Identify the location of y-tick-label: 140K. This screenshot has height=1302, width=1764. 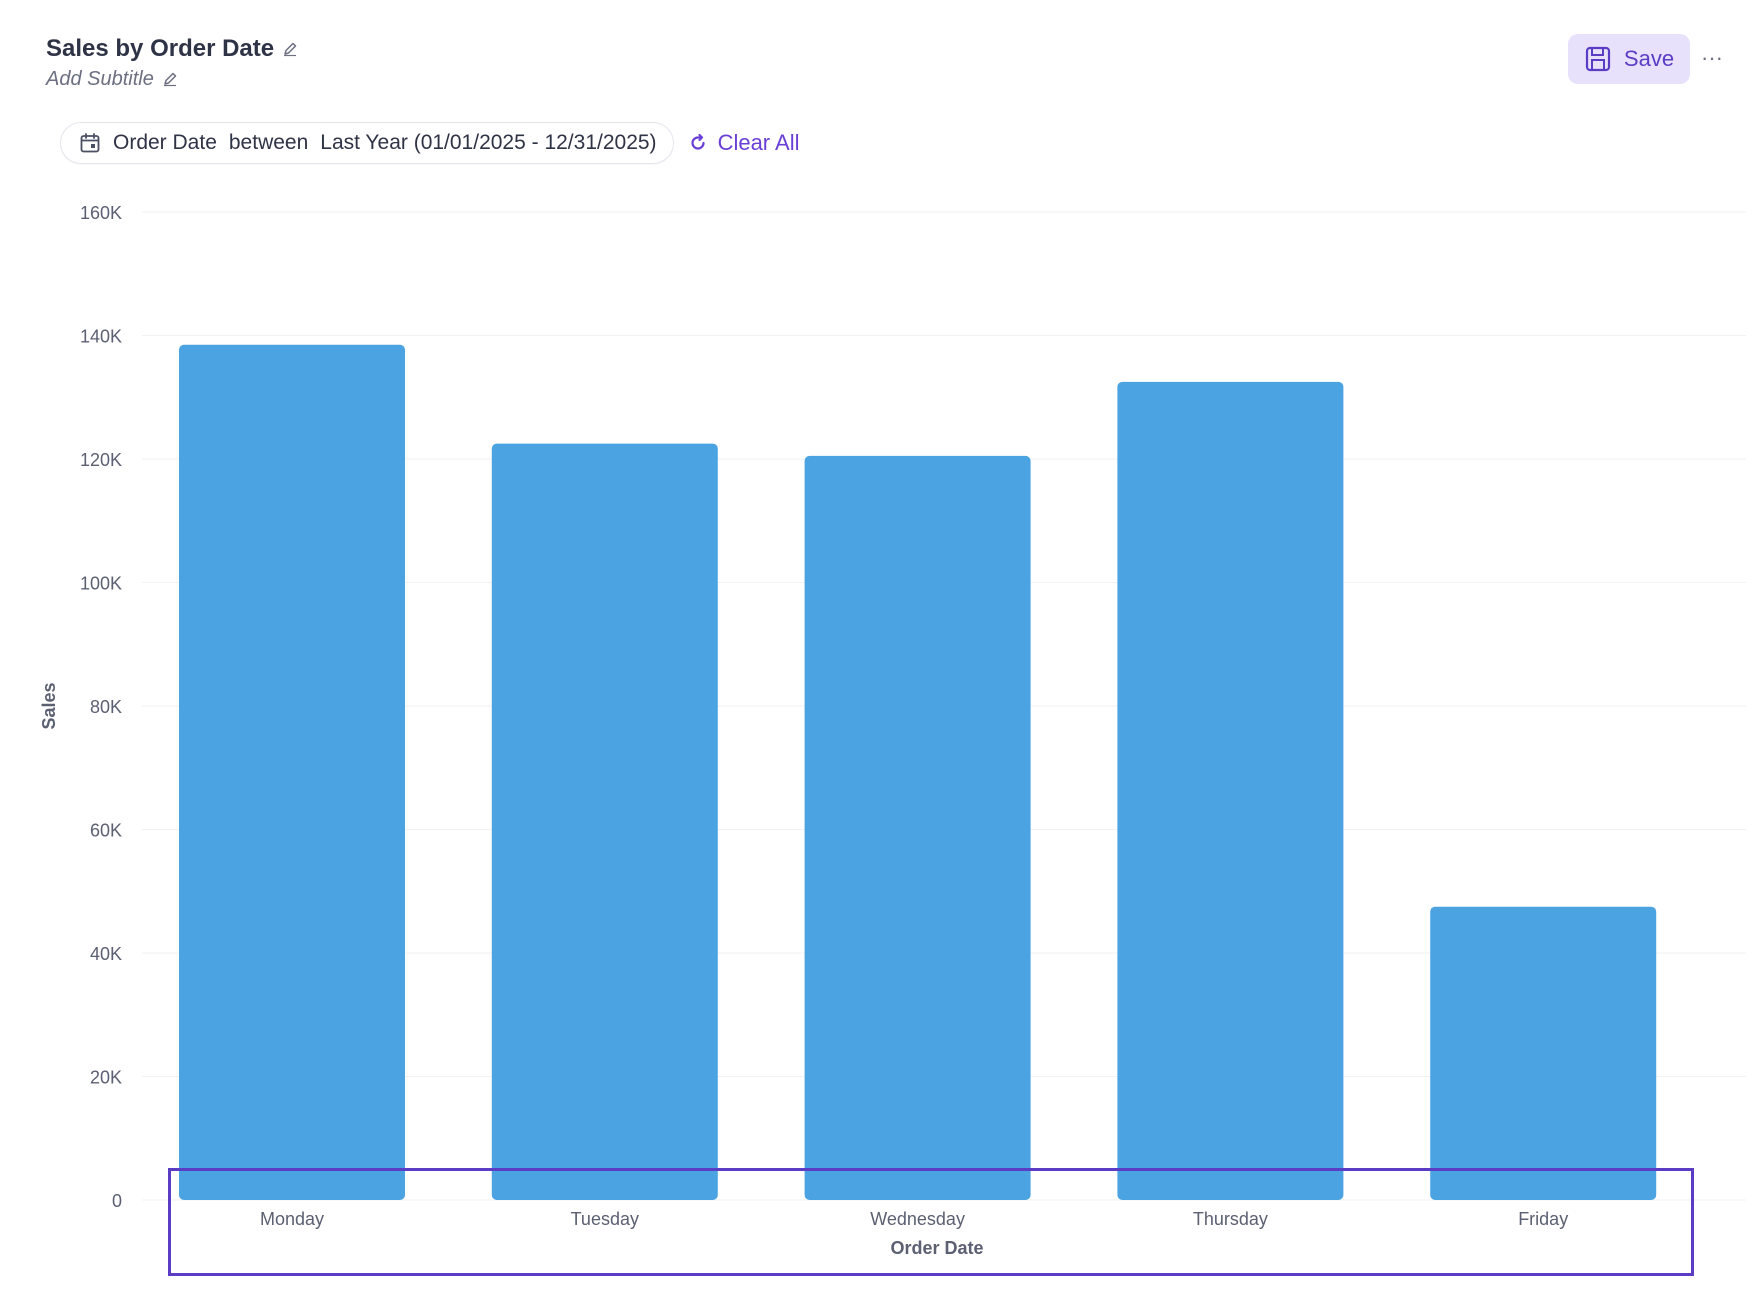
(101, 337).